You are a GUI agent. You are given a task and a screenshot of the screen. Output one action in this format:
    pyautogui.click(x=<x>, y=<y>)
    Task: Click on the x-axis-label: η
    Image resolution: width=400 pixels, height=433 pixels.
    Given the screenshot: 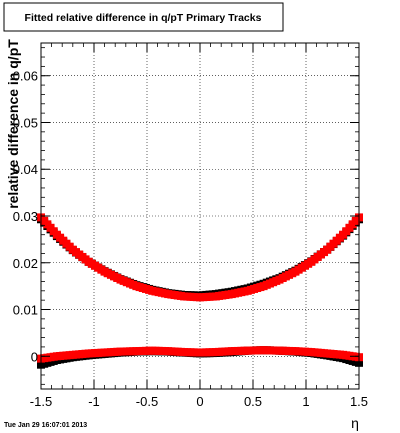 What is the action you would take?
    pyautogui.click(x=355, y=423)
    